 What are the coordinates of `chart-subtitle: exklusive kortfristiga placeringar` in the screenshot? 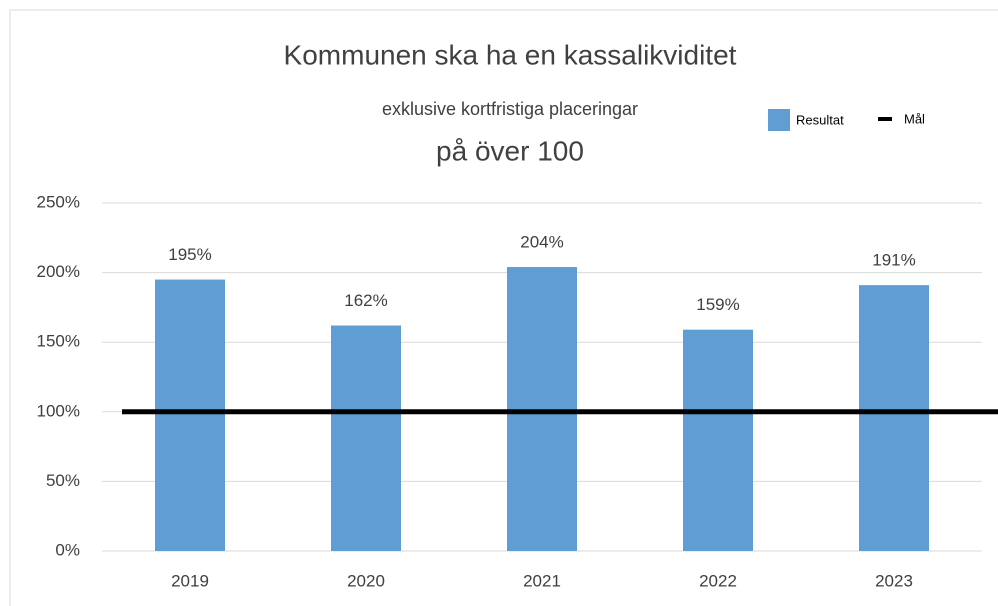 It's located at (510, 109).